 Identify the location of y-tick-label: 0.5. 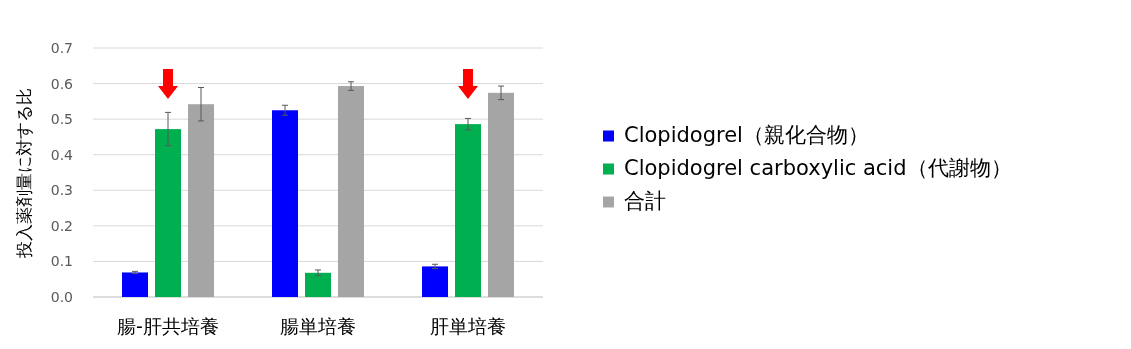
(61, 119).